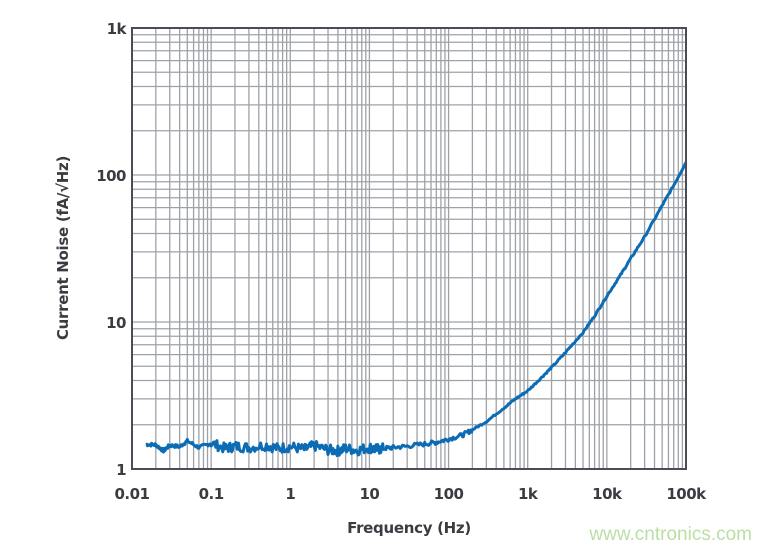 The height and width of the screenshot is (556, 774). What do you see at coordinates (670, 534) in the screenshot?
I see `watermark: www.cntronics.com` at bounding box center [670, 534].